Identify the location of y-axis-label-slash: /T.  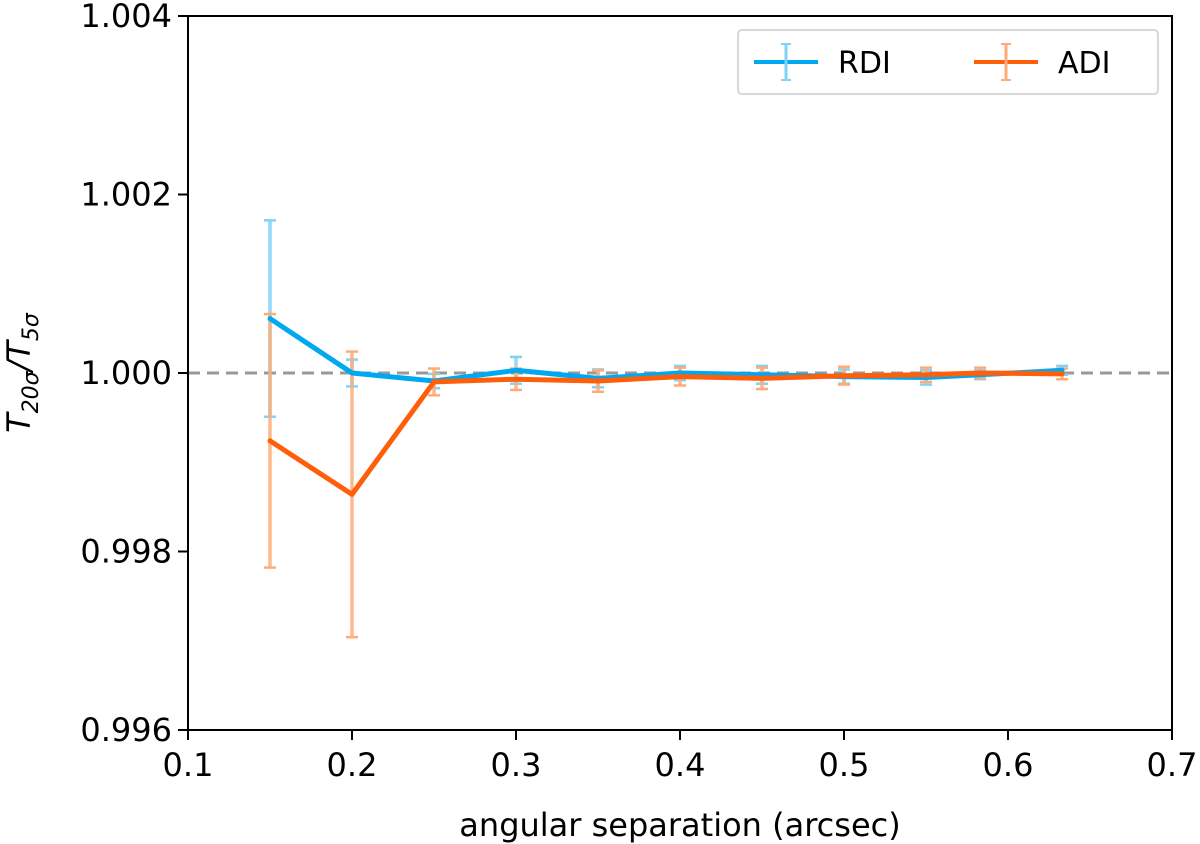
(19, 357).